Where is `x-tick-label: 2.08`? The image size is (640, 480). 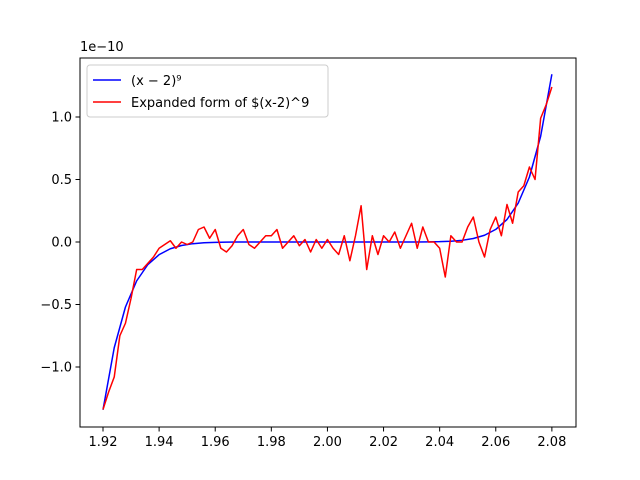 x-tick-label: 2.08 is located at coordinates (551, 442).